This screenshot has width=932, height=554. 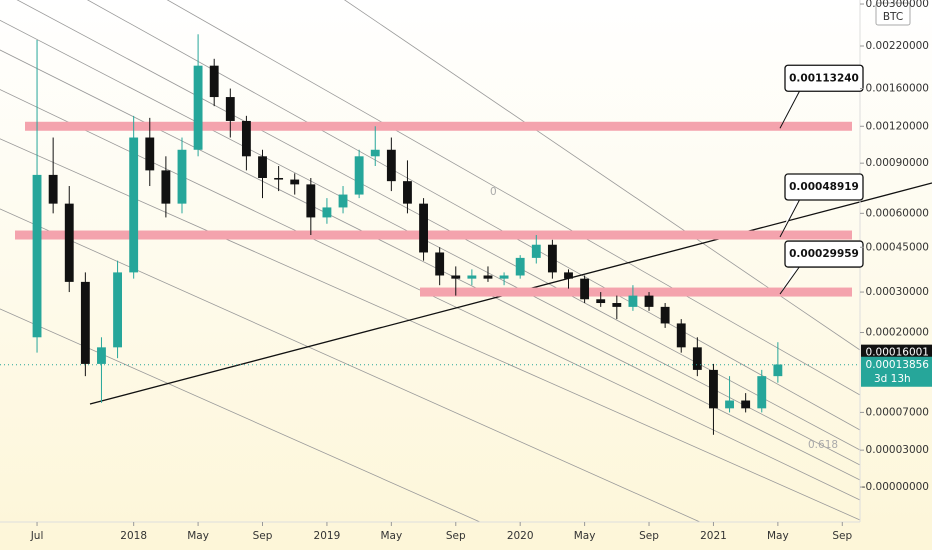 I want to click on y-tick-label: 0.00060000, so click(x=897, y=213).